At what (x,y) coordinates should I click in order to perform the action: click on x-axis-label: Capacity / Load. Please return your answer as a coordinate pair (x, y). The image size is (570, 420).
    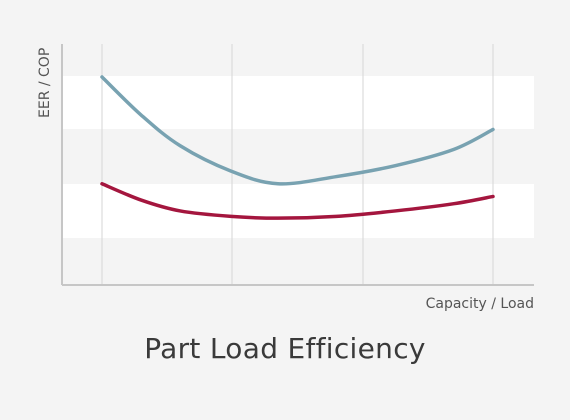
    Looking at the image, I should click on (480, 304).